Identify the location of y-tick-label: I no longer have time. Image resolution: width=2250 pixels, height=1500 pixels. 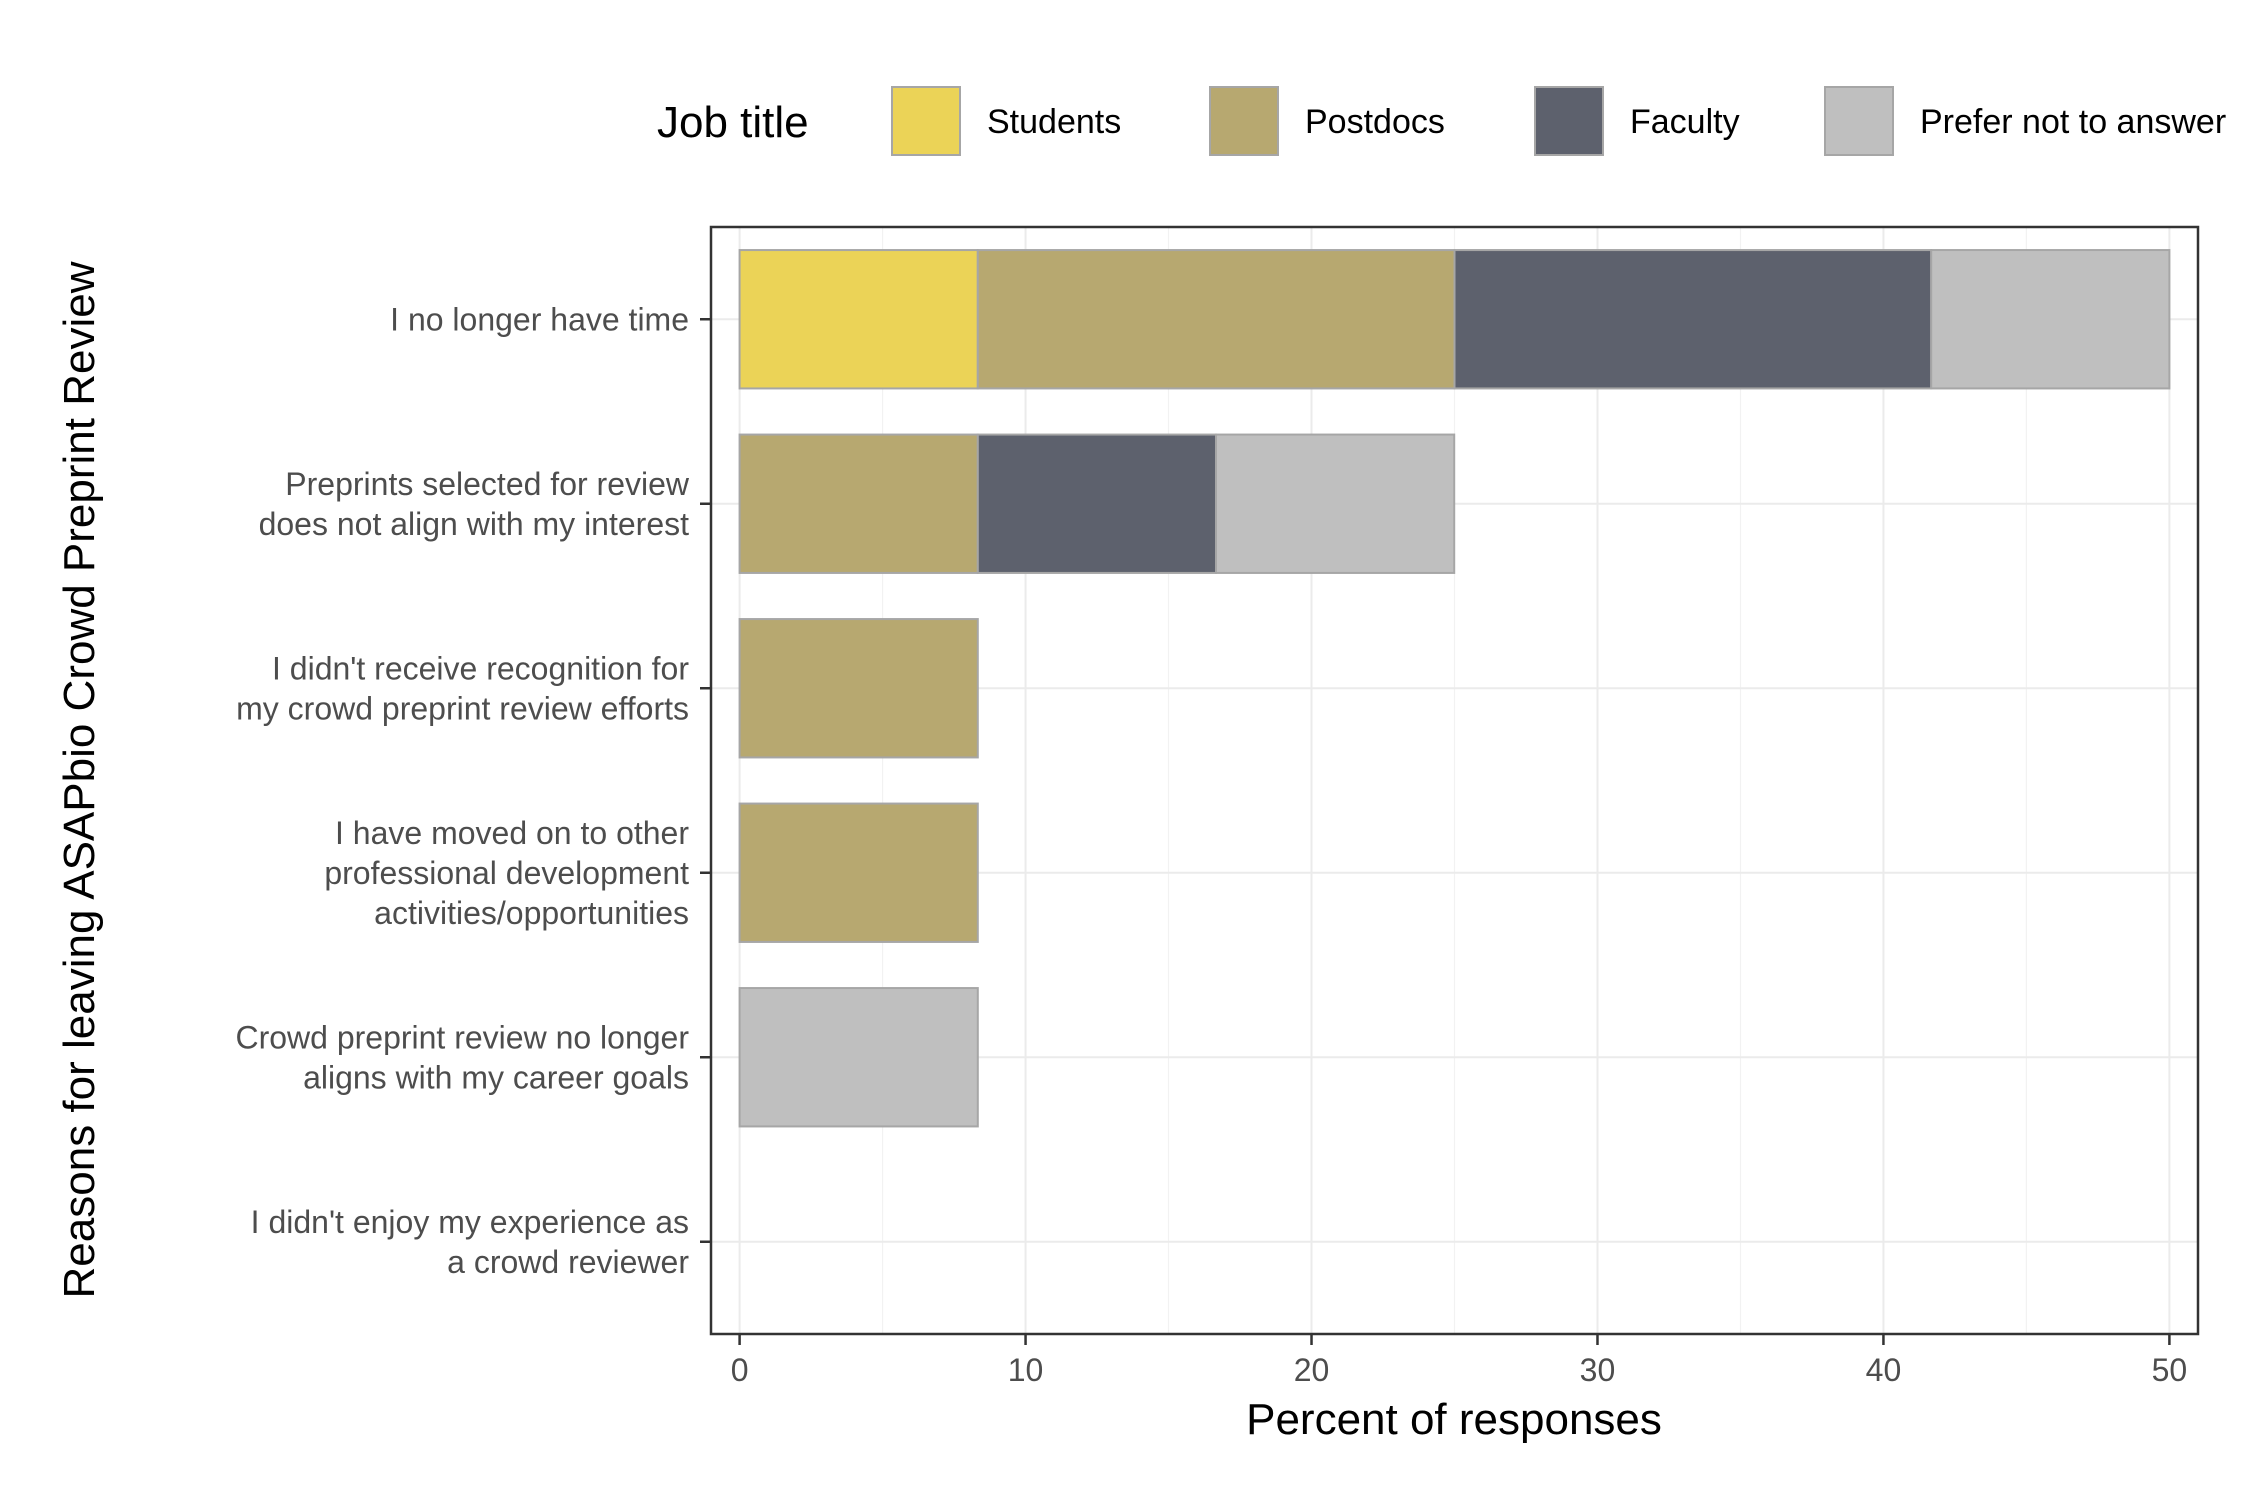
(539, 319).